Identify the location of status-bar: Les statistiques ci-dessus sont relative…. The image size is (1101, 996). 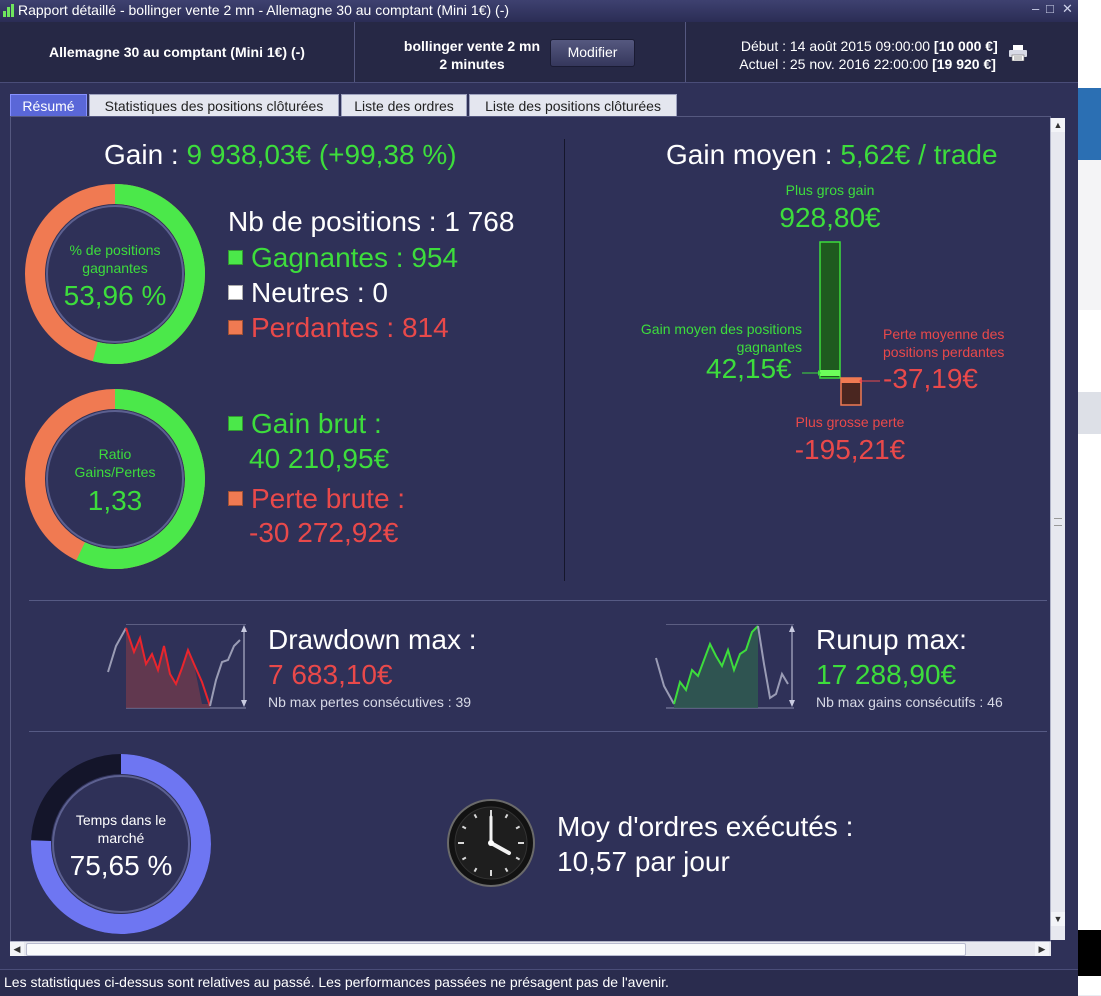
(539, 982).